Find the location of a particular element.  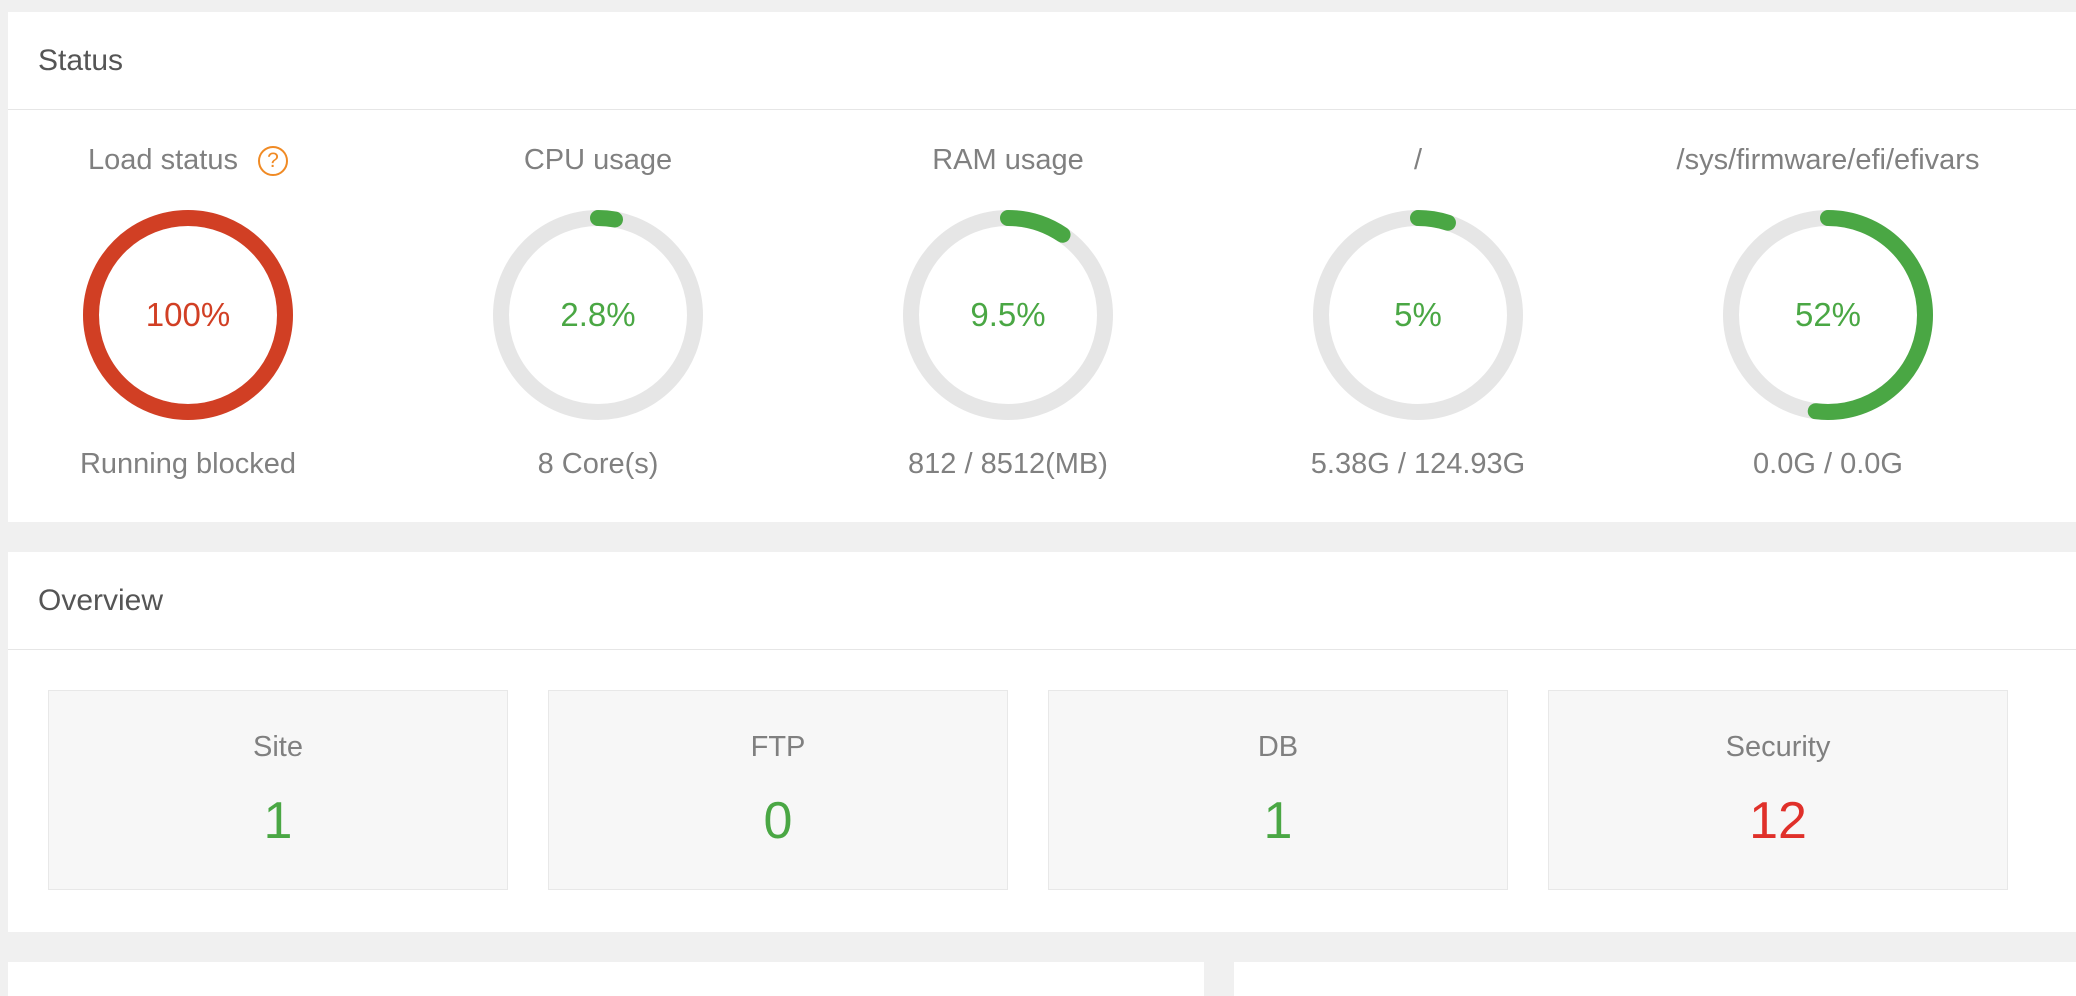

overview-card-db: DB 1 is located at coordinates (1278, 790).